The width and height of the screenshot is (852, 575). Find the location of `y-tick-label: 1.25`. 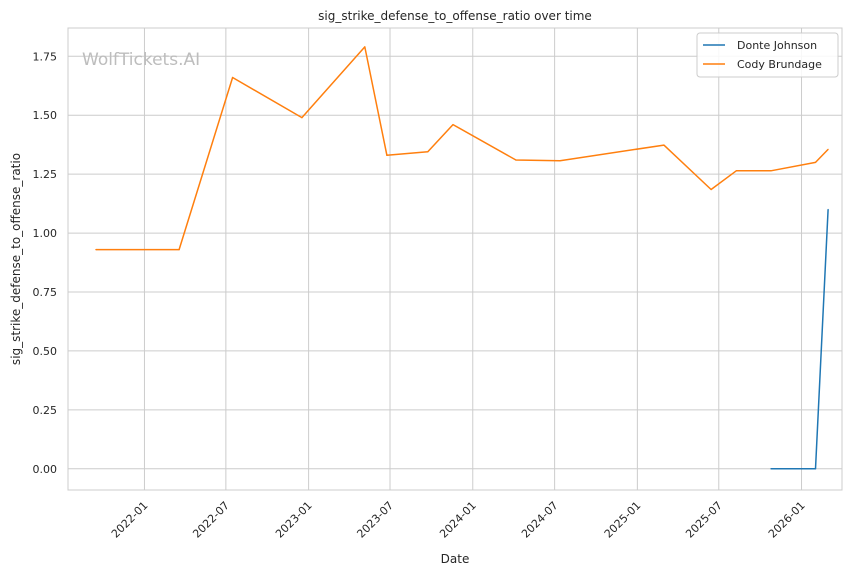

y-tick-label: 1.25 is located at coordinates (45, 174).